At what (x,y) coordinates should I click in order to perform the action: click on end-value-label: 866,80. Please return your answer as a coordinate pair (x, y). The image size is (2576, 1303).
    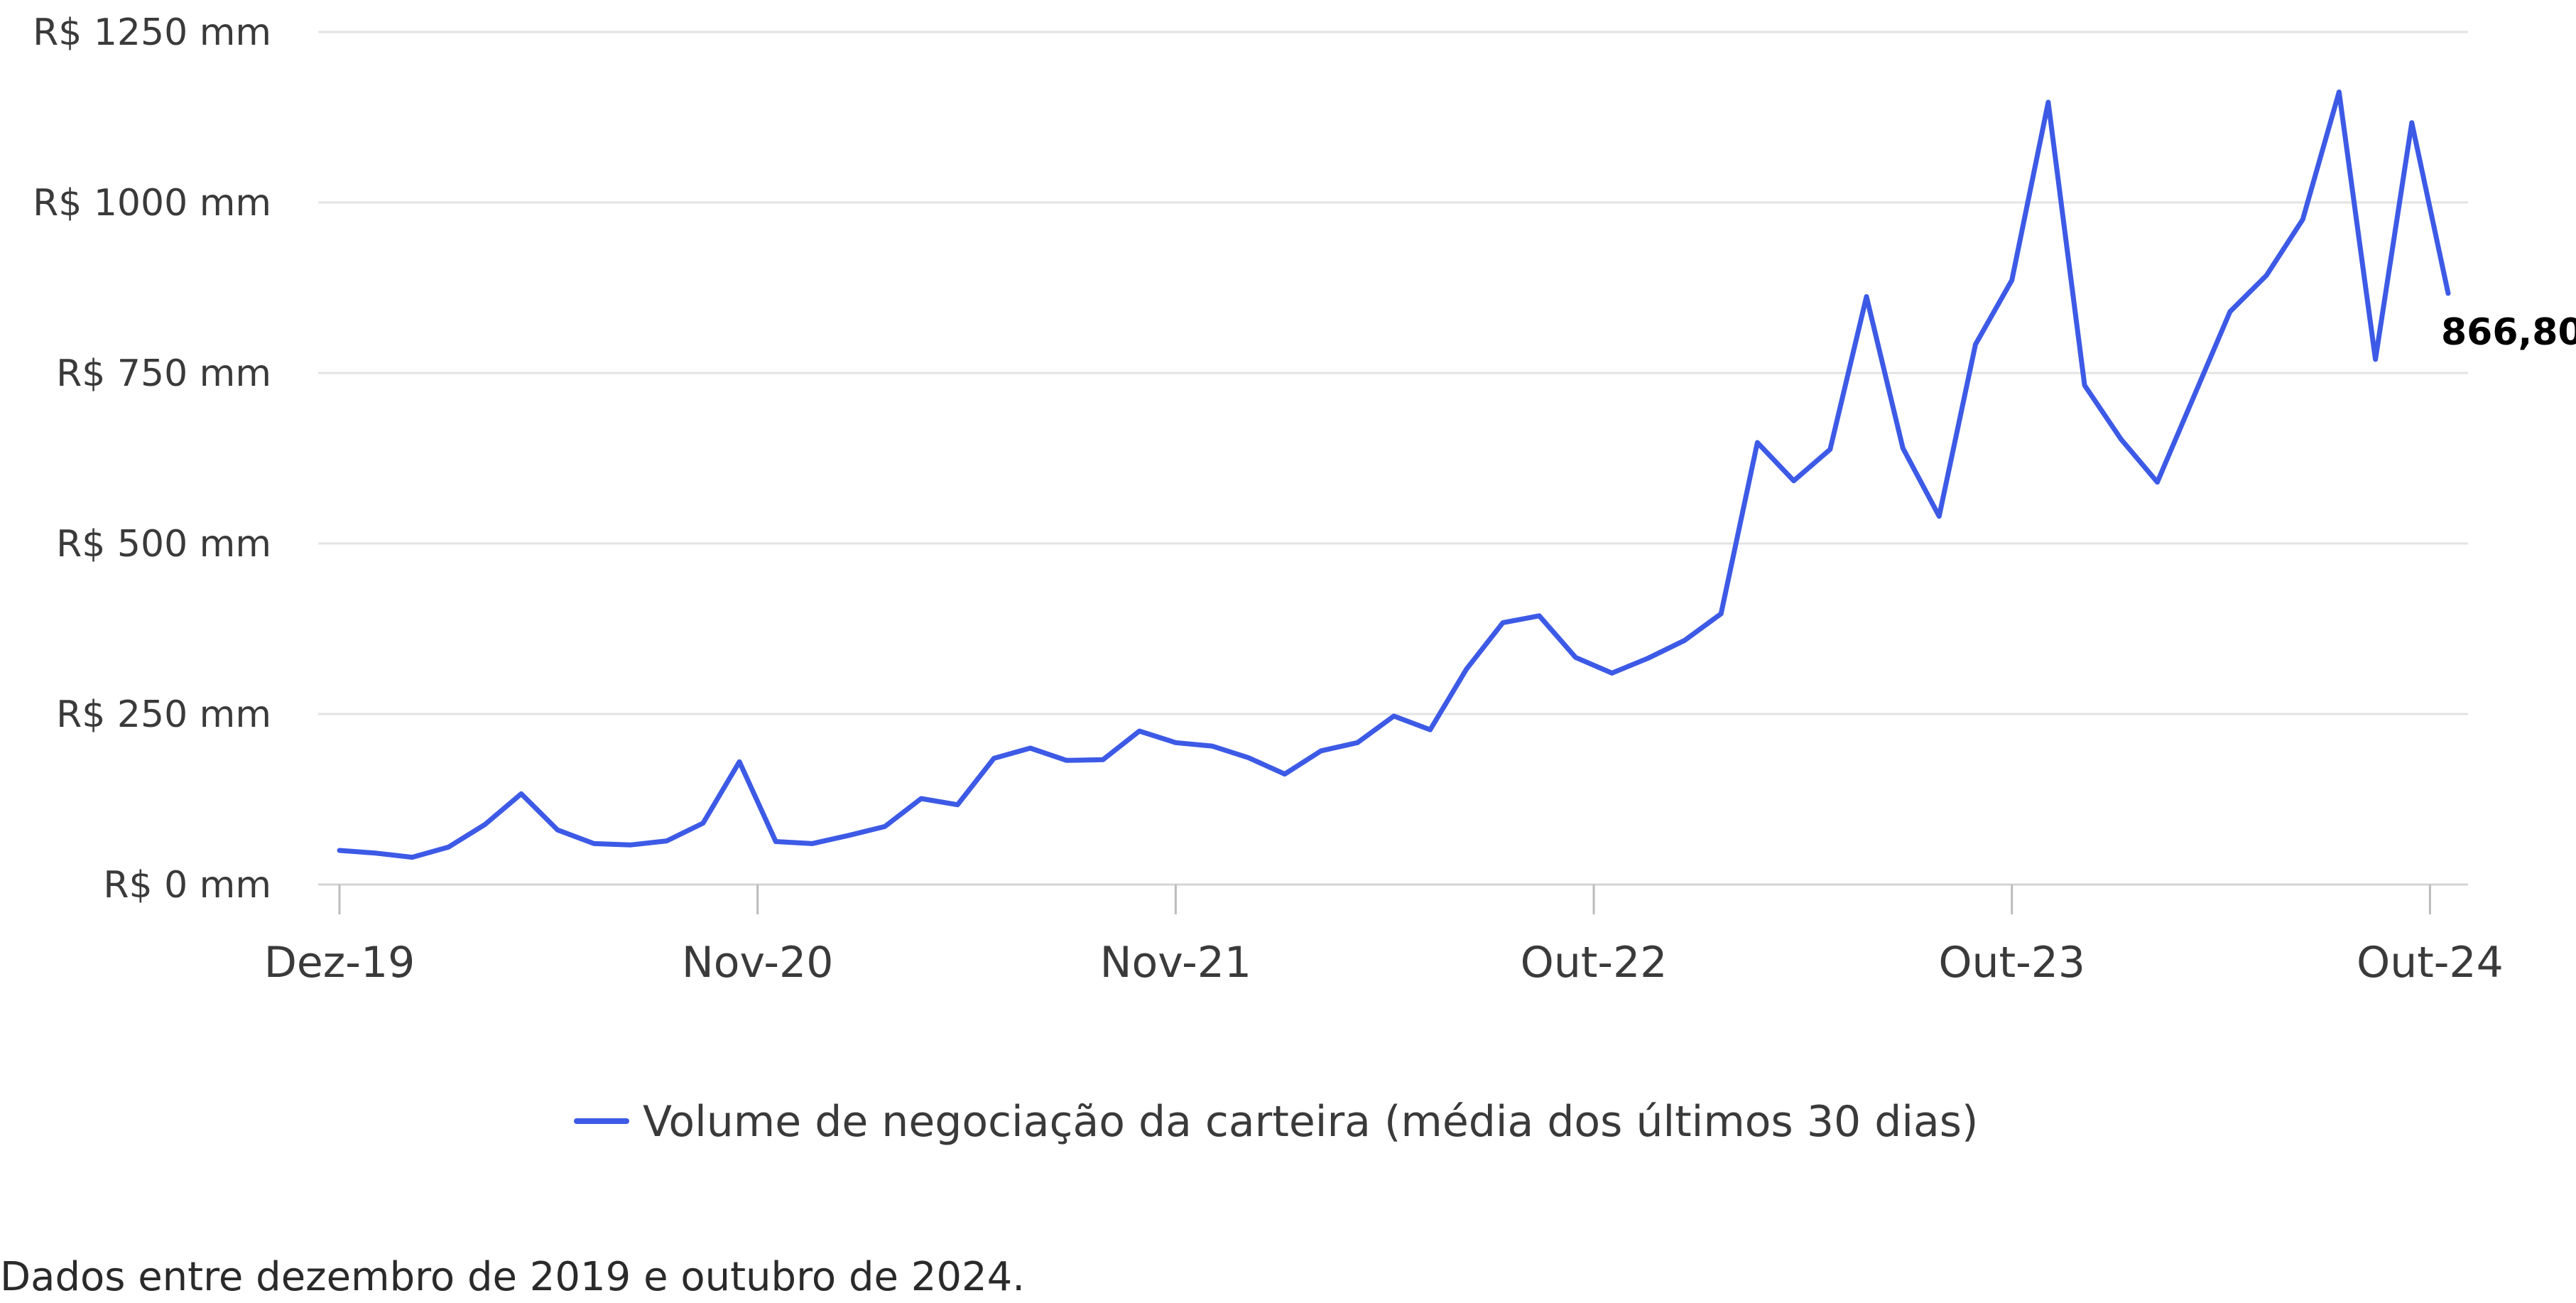
    Looking at the image, I should click on (2508, 332).